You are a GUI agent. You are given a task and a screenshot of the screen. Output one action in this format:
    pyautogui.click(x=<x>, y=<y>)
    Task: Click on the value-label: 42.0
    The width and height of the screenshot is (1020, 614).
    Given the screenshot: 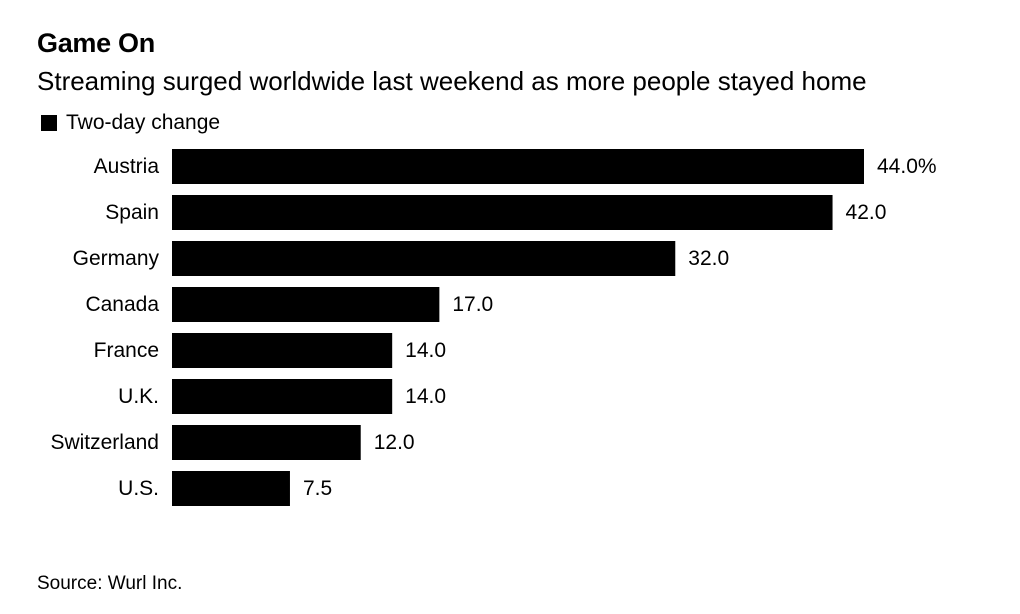 What is the action you would take?
    pyautogui.click(x=866, y=212)
    